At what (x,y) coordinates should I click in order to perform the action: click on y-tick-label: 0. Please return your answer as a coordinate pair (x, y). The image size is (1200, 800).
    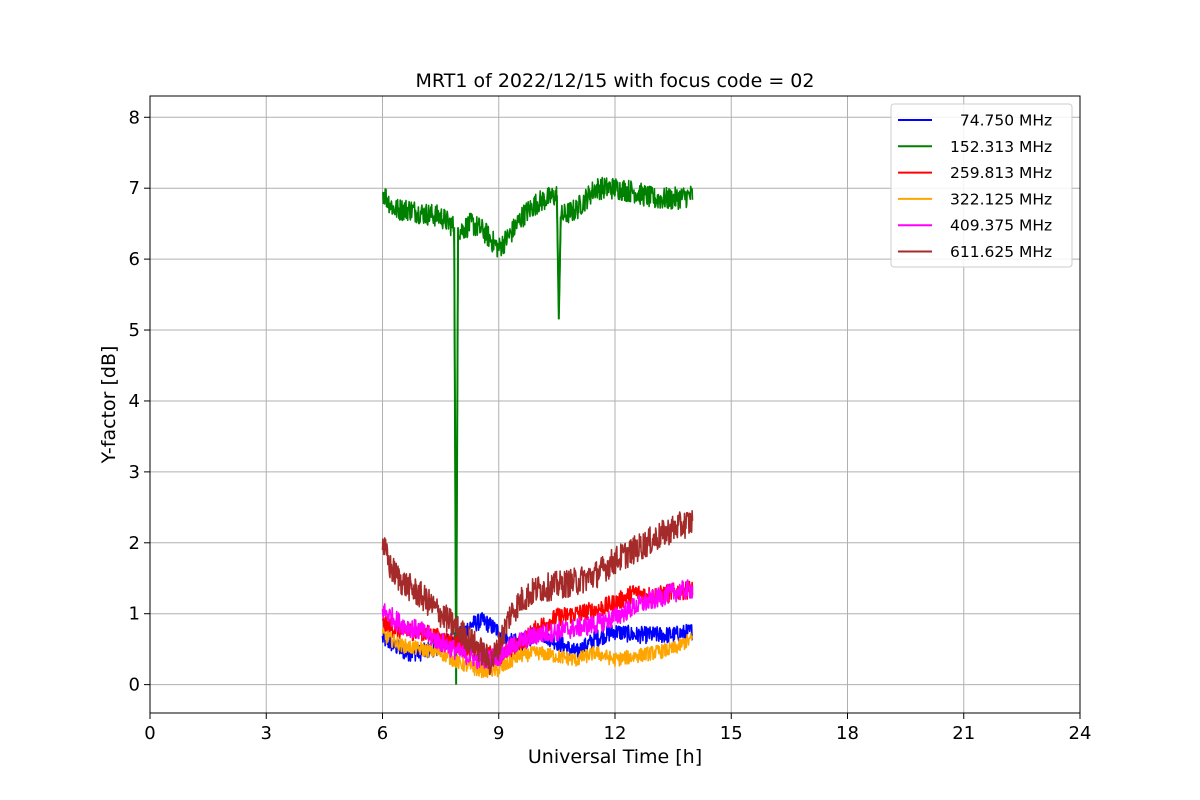
    Looking at the image, I should click on (134, 685).